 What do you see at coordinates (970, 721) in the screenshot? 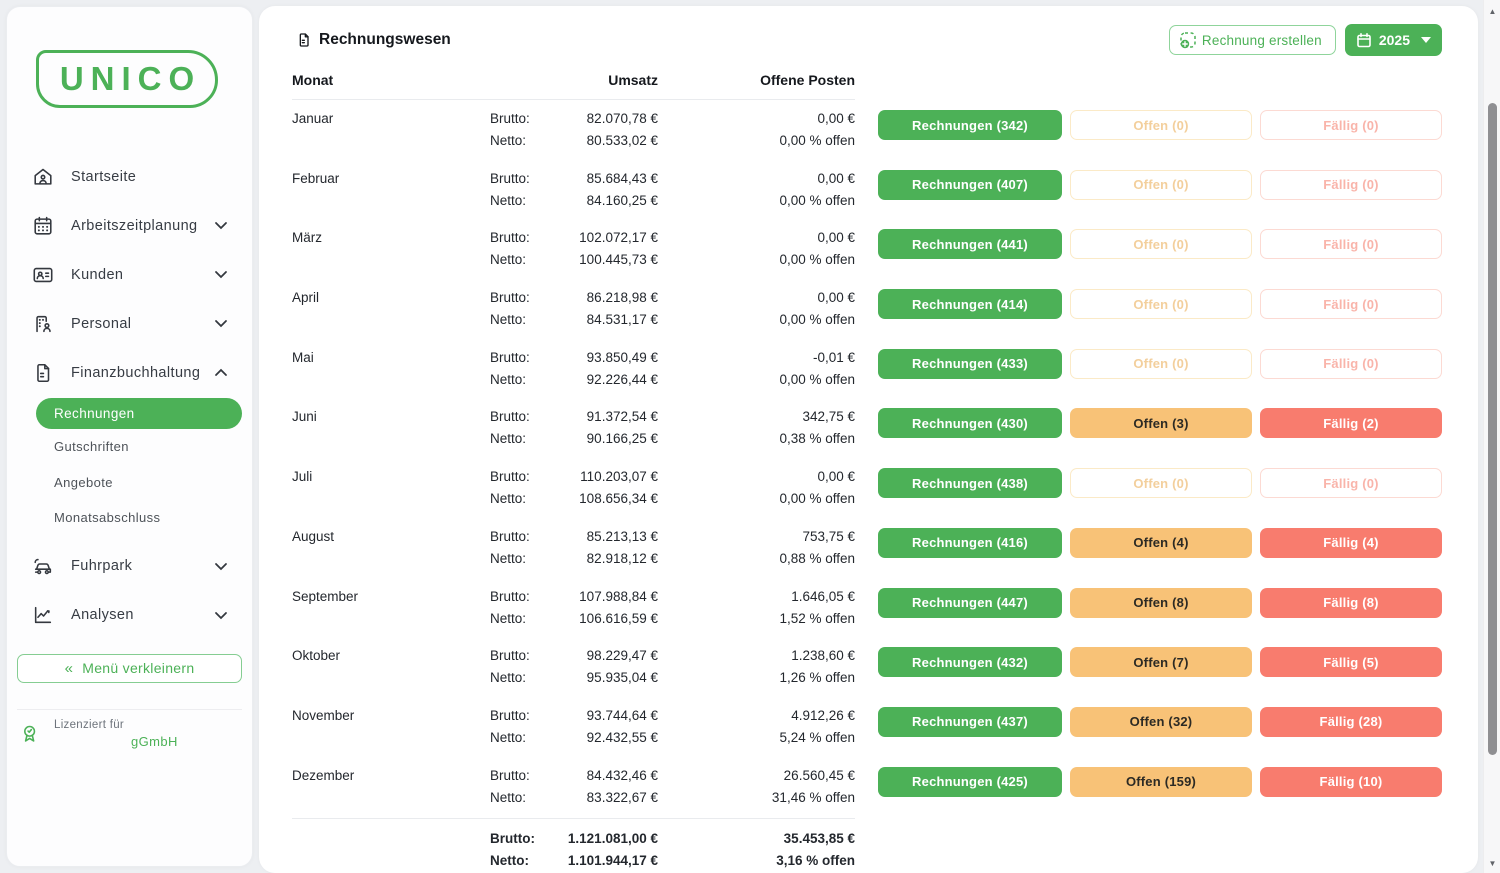
I see `invoices-button: Rechnungen (437)` at bounding box center [970, 721].